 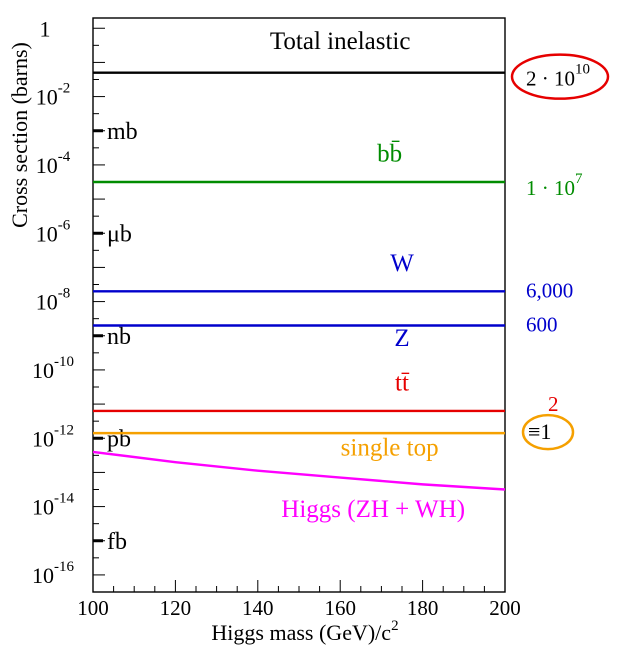 I want to click on series-label: tt̄, so click(x=402, y=382).